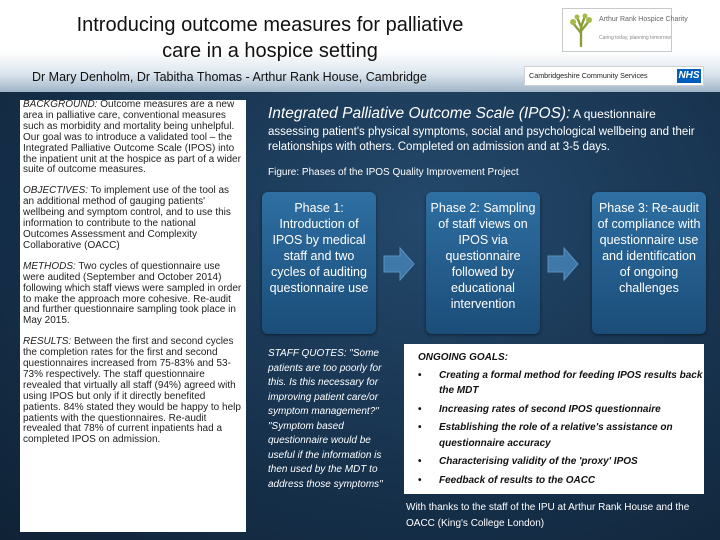  Describe the element at coordinates (613, 114) in the screenshot. I see `ipos-title-suffix: A questionnaire` at that location.